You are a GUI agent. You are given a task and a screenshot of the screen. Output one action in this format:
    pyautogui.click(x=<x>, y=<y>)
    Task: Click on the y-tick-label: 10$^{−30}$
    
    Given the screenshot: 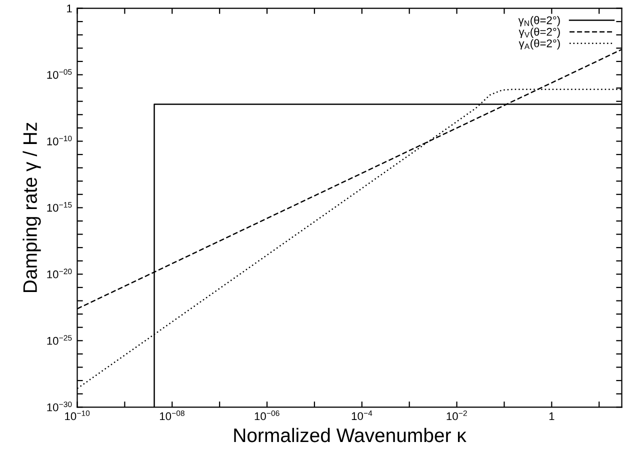 What is the action you would take?
    pyautogui.click(x=59, y=407)
    